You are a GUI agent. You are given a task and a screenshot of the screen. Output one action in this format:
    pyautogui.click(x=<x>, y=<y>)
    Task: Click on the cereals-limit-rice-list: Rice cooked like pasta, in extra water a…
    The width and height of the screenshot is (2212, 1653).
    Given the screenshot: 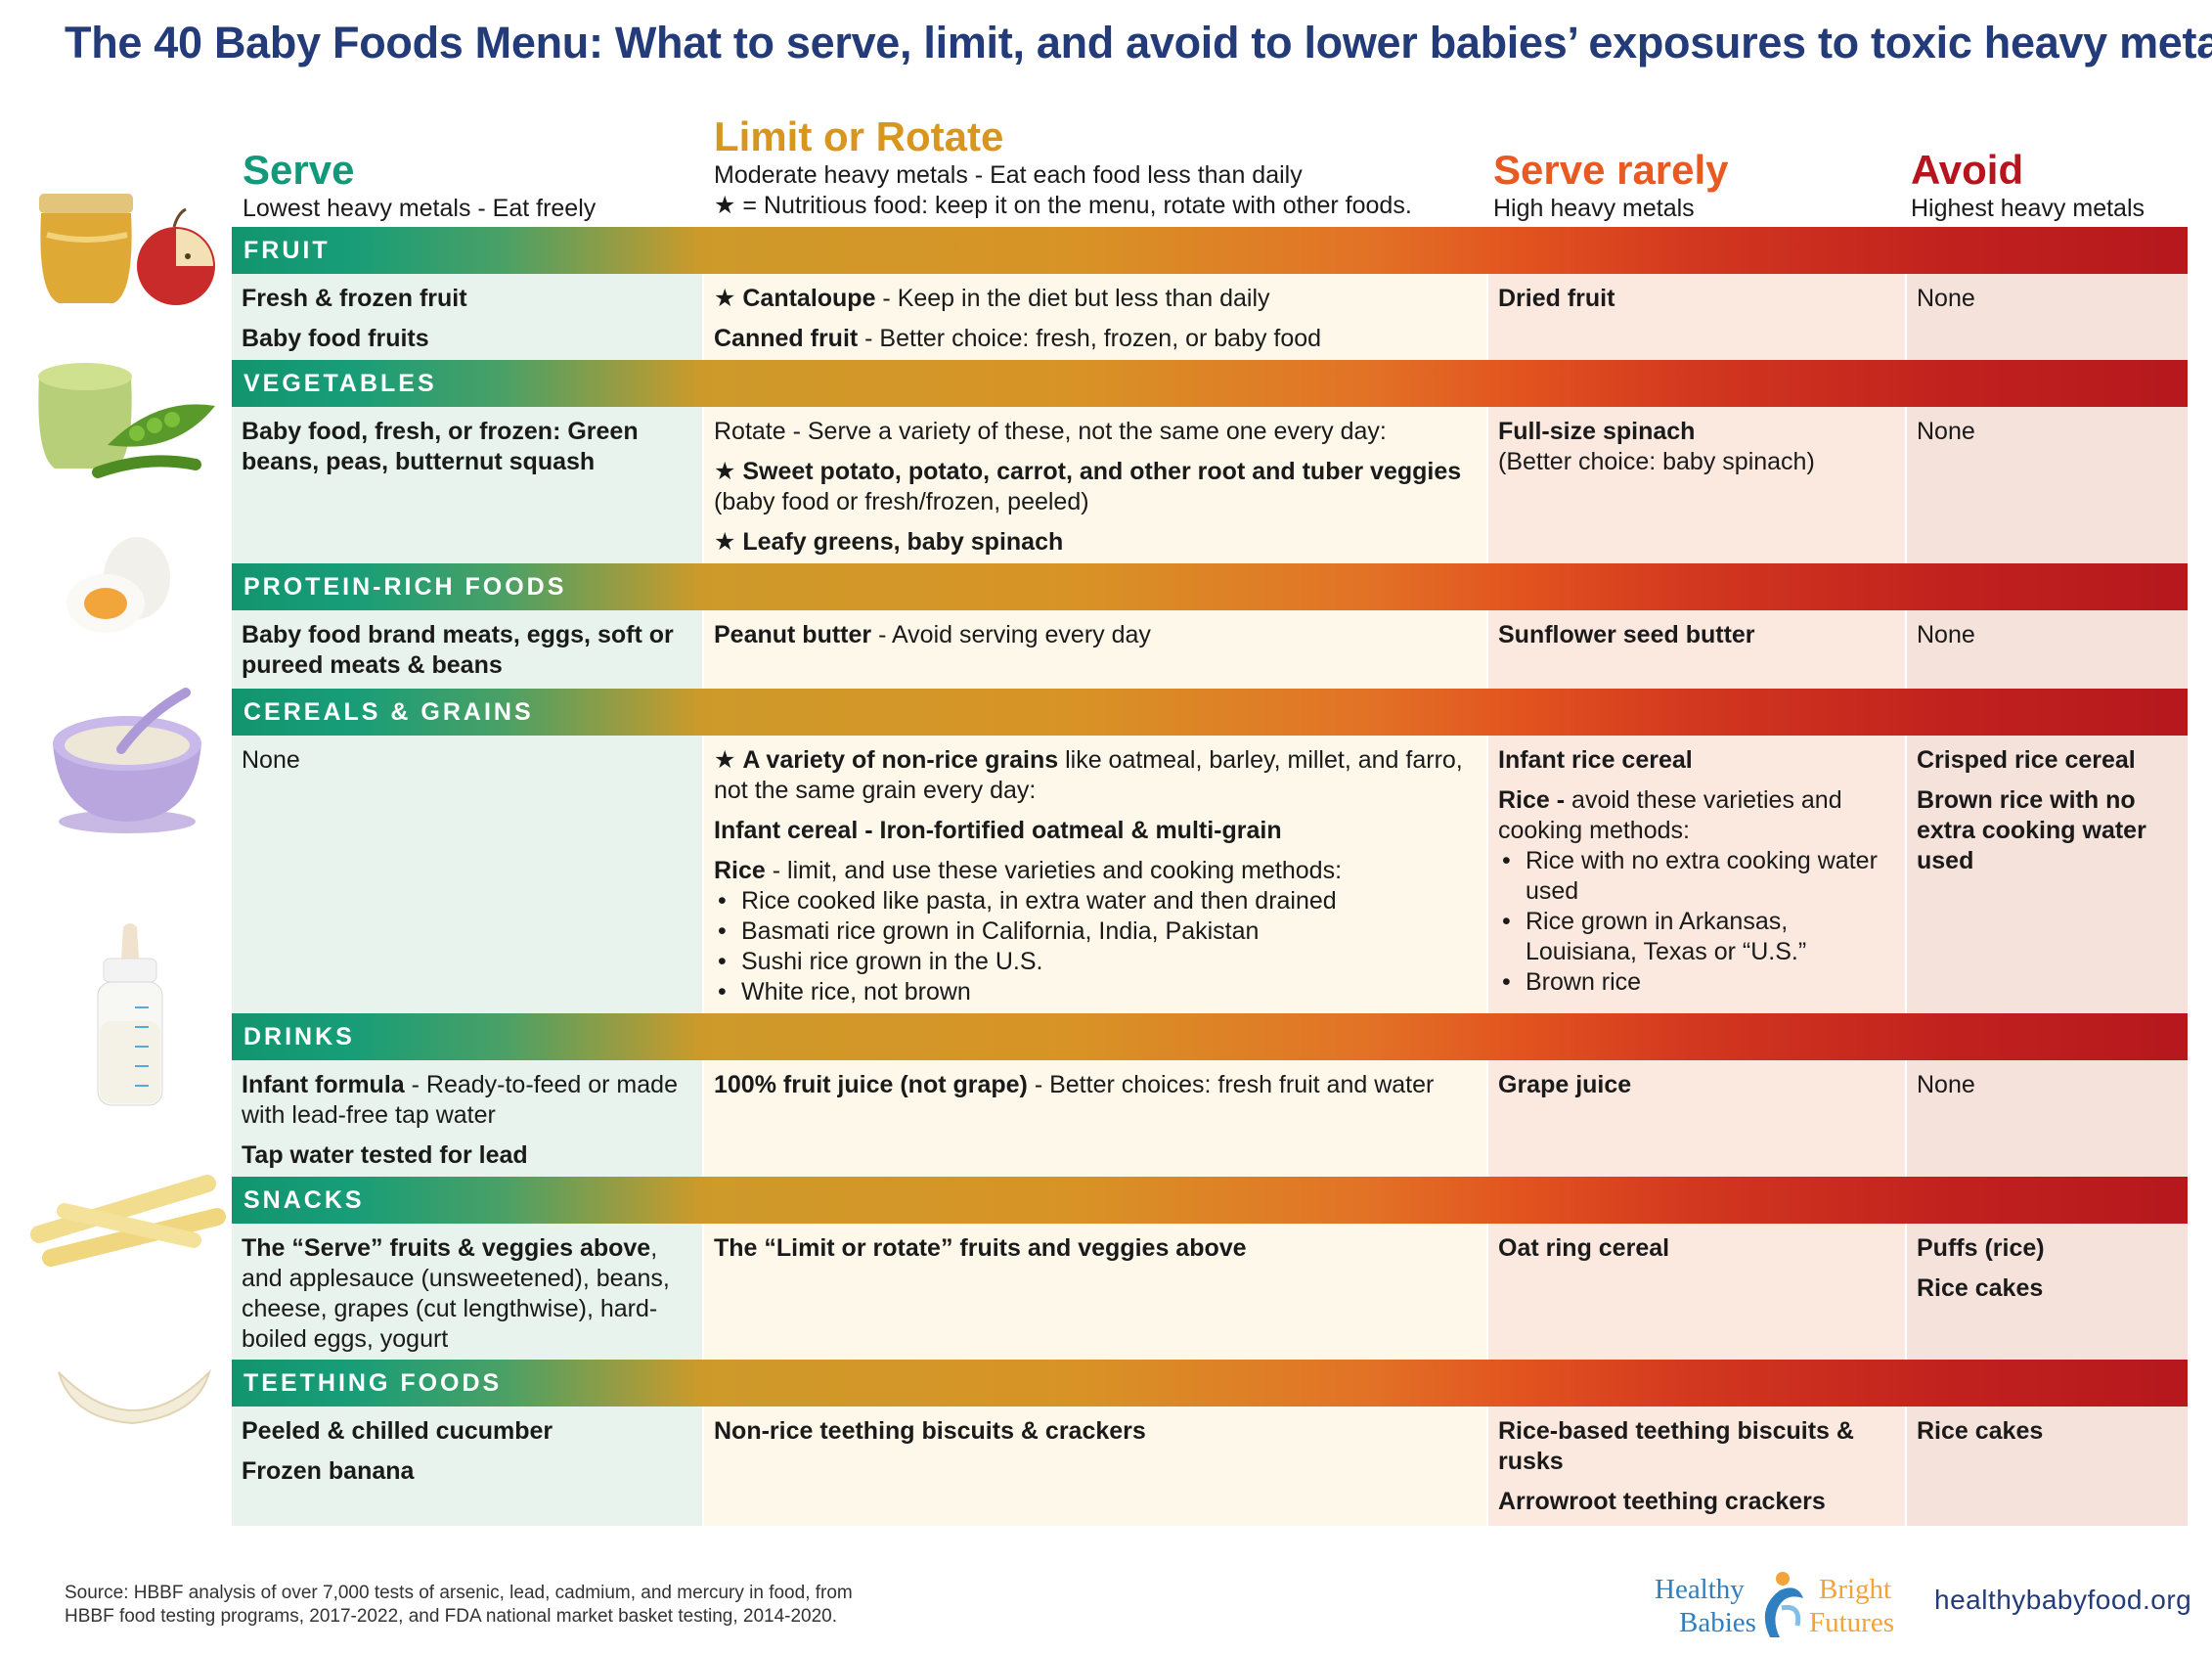 What is the action you would take?
    pyautogui.click(x=1095, y=946)
    